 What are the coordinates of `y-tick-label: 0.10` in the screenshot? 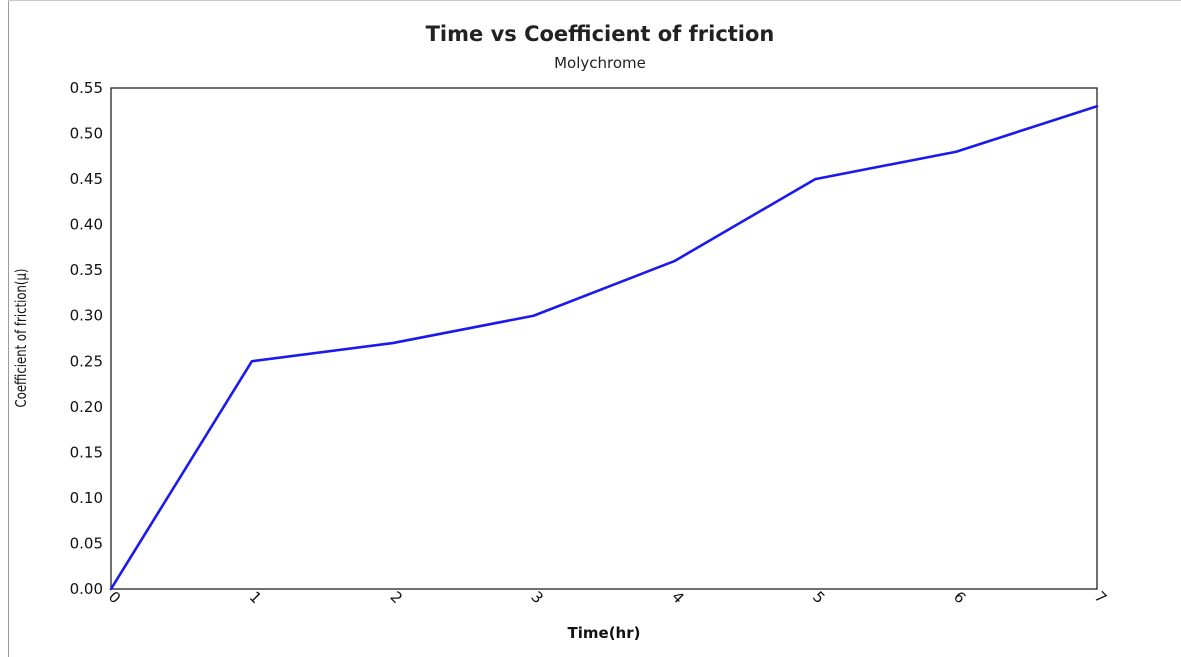 It's located at (86, 498).